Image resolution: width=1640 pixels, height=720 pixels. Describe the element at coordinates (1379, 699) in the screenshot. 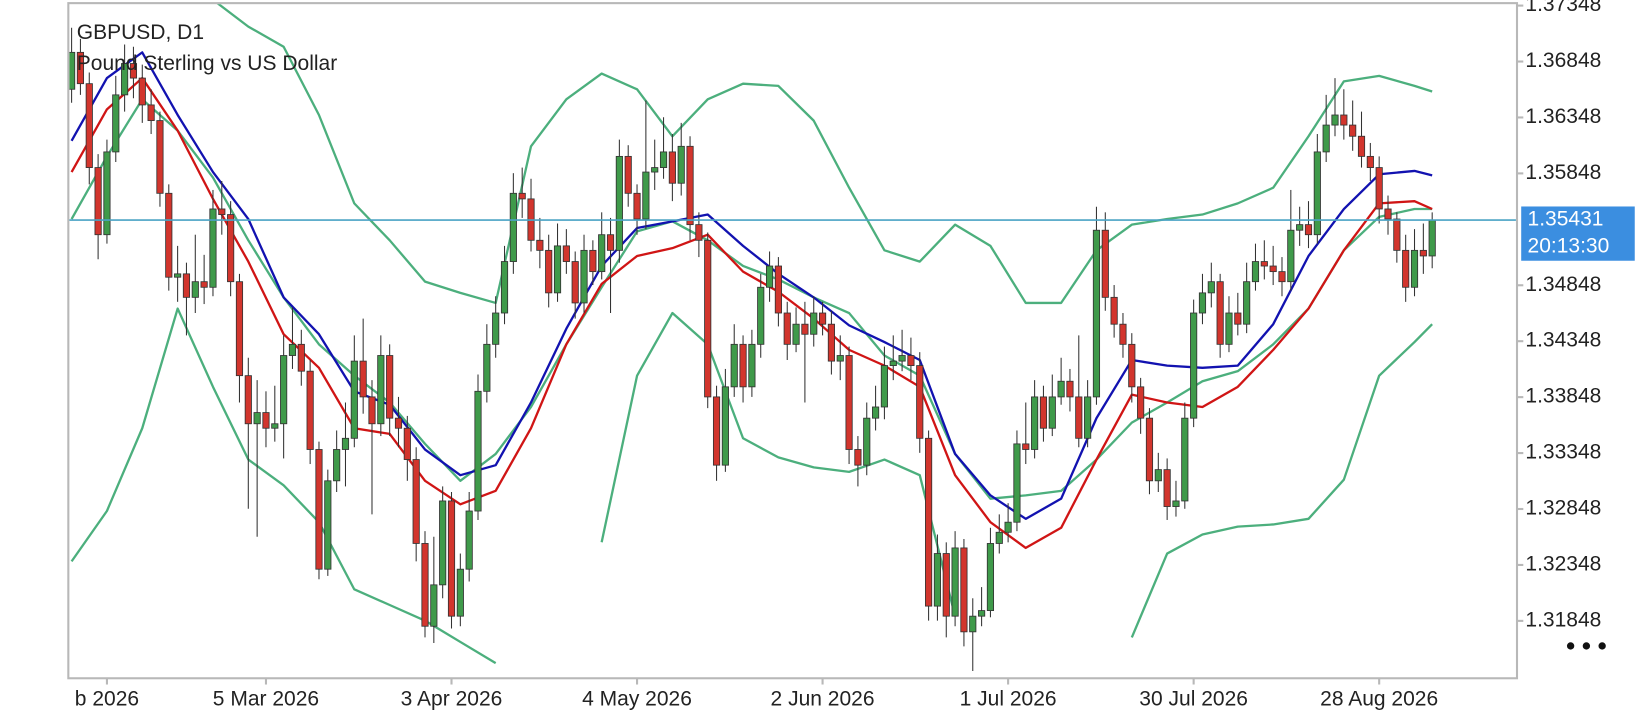

I see `x-tick-label: 28 Aug 2026` at that location.